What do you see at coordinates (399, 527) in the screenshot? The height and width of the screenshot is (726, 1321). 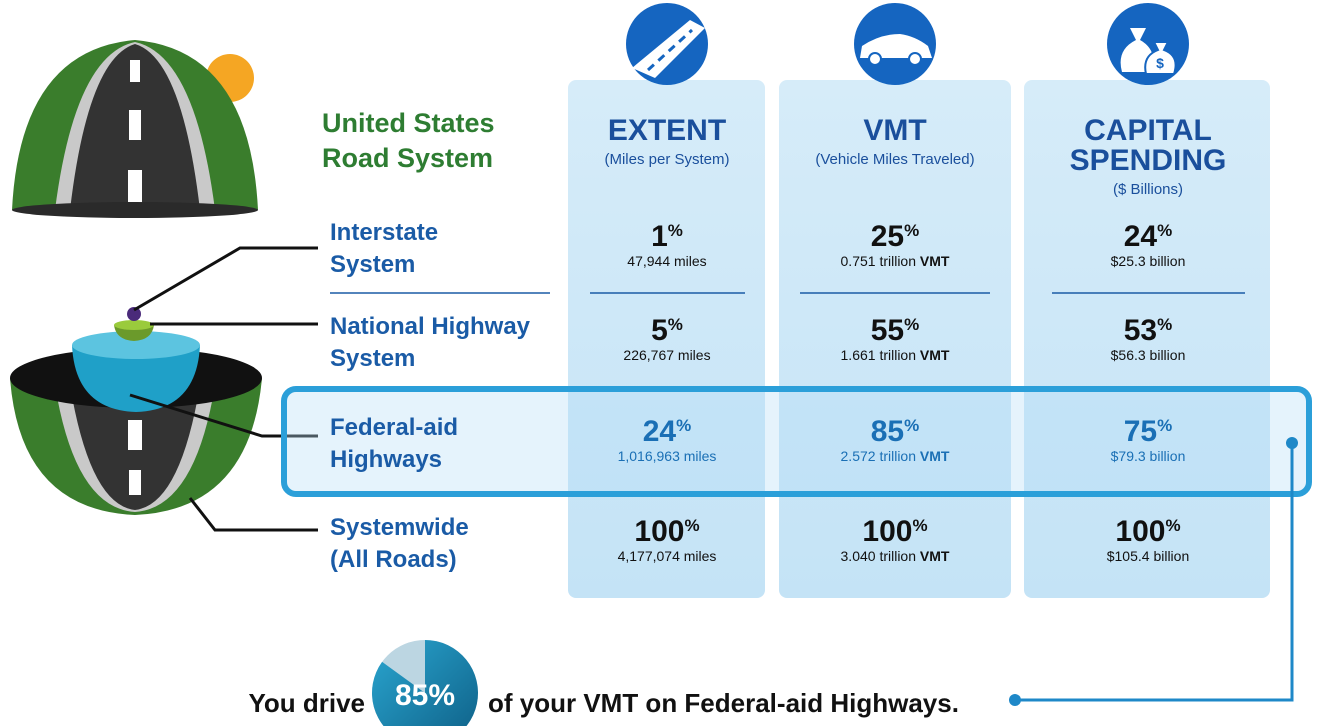 I see `row-label: Systemwide` at bounding box center [399, 527].